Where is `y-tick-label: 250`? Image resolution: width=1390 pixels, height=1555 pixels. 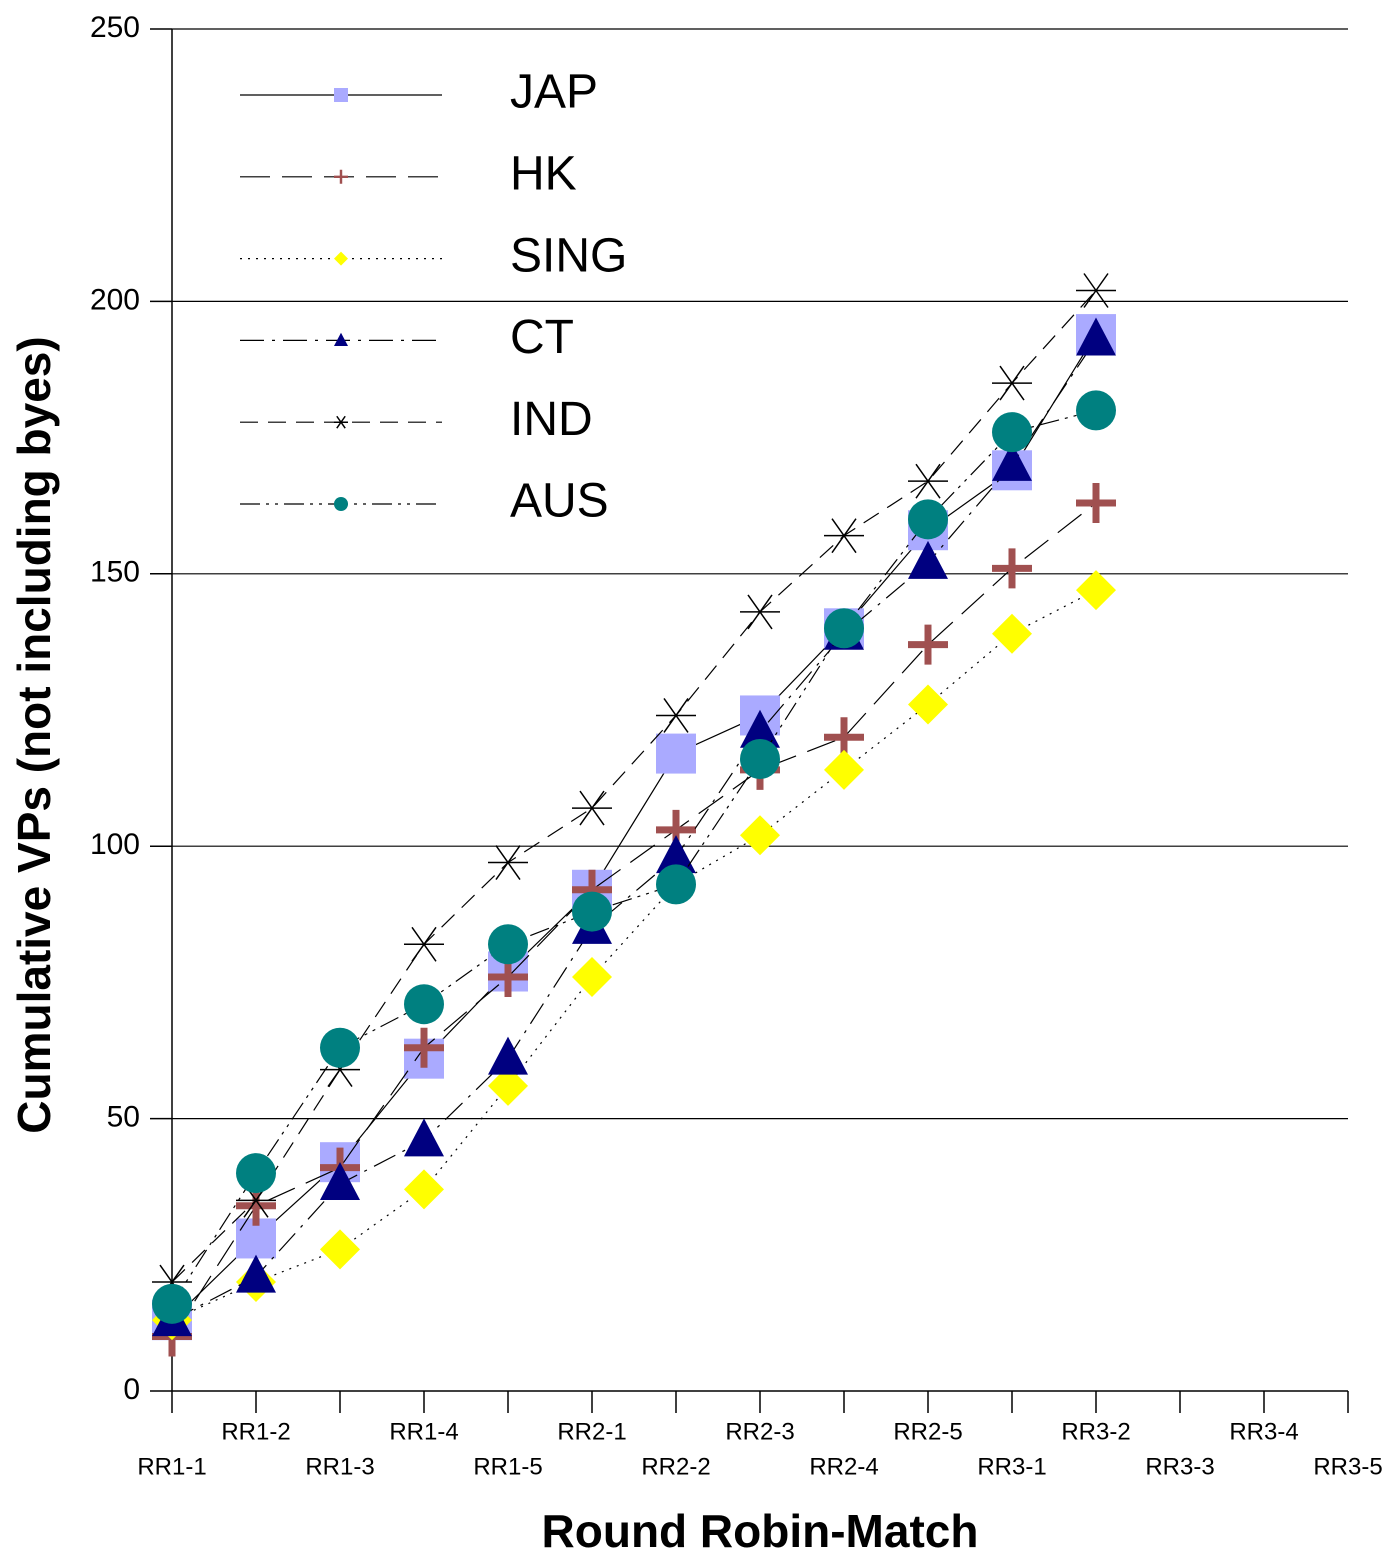
y-tick-label: 250 is located at coordinates (115, 27).